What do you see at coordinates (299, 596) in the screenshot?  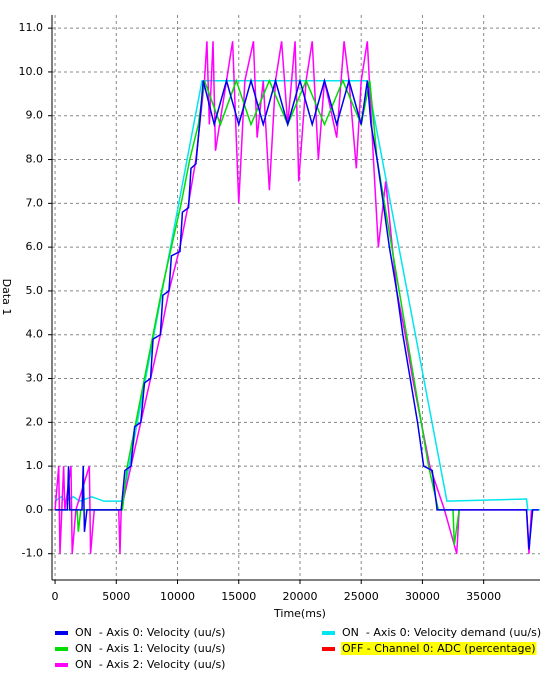 I see `x-tick-label: 20000` at bounding box center [299, 596].